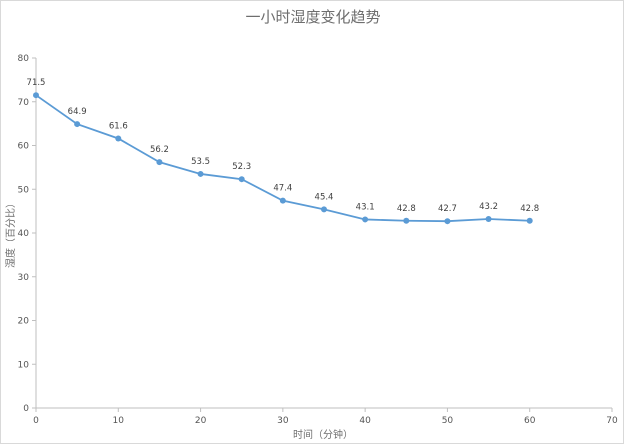 The image size is (624, 445). I want to click on data-label: 42.7, so click(447, 209).